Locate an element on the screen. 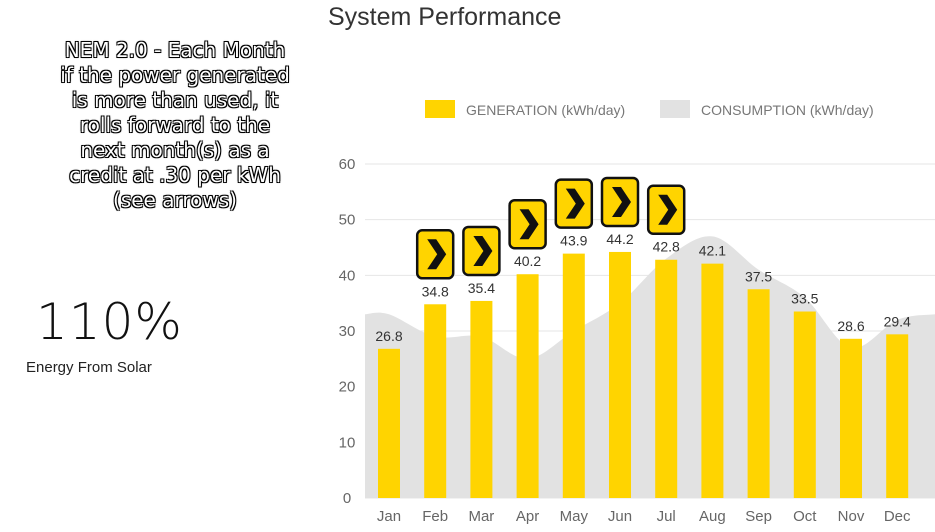 This screenshot has height=532, width=935. value-label: 35.4 is located at coordinates (481, 288).